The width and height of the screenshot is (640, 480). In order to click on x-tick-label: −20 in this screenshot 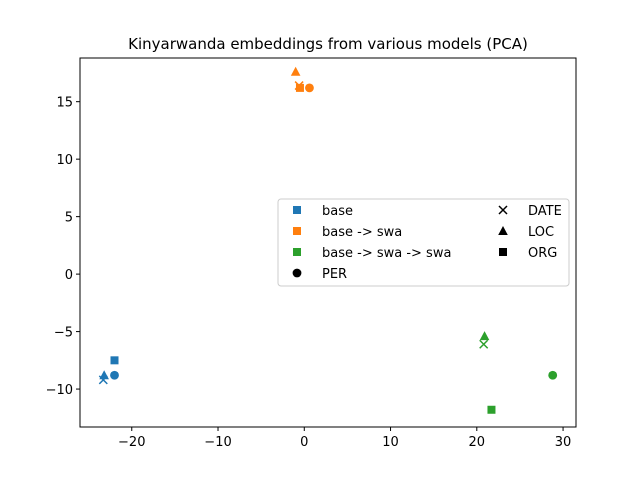, I will do `click(131, 442)`.